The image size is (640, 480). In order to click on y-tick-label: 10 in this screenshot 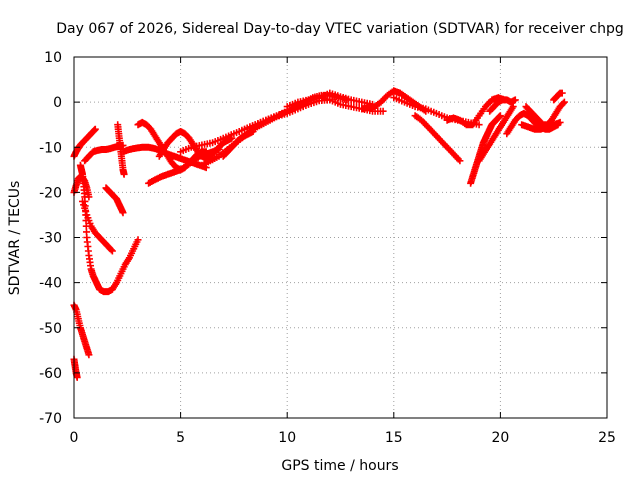, I will do `click(53, 58)`.